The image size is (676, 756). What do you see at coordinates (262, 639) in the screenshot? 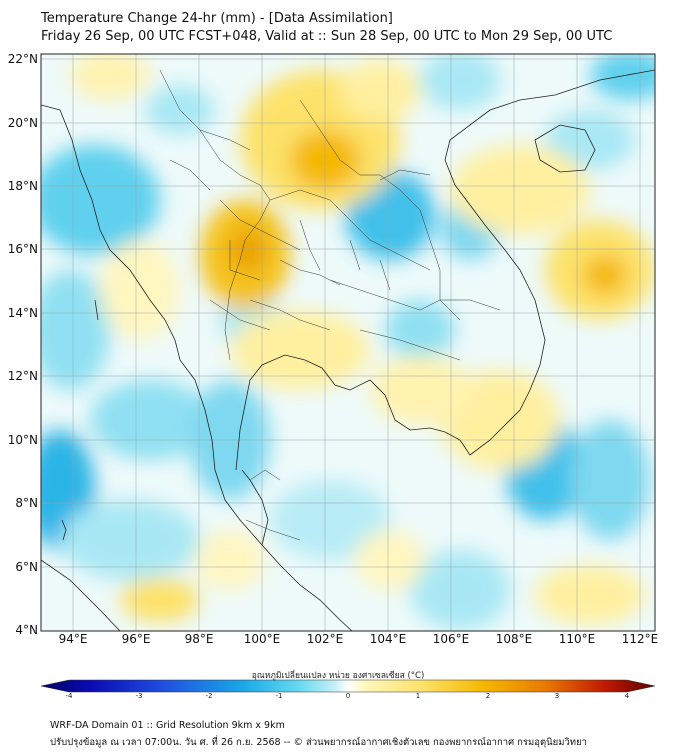
I see `lon-tick-label: 100°E` at bounding box center [262, 639].